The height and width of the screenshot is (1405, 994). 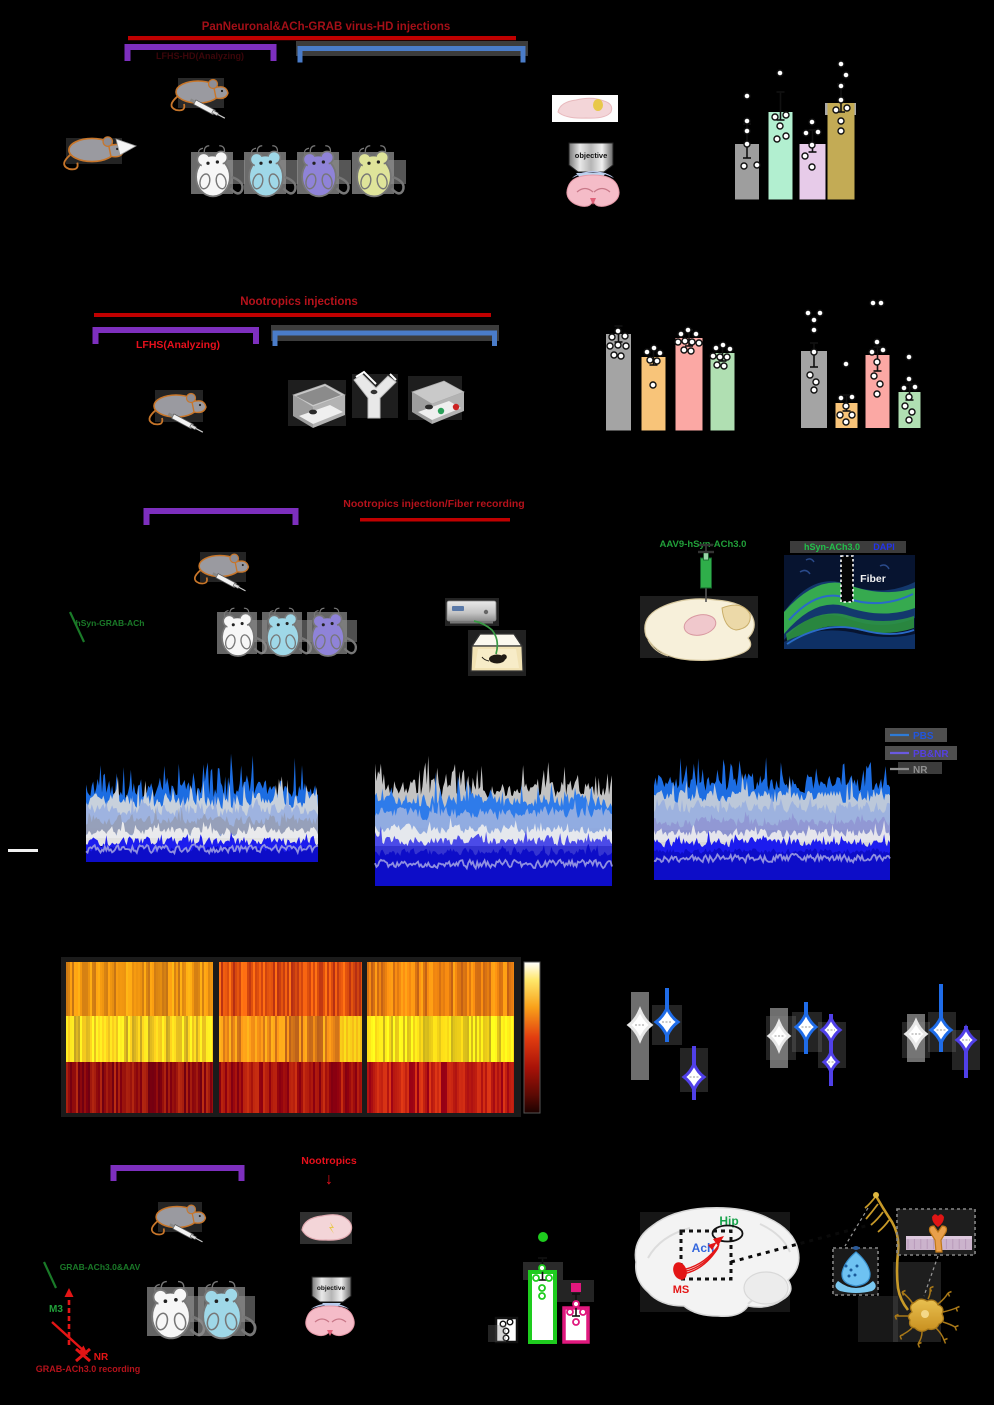 What do you see at coordinates (728, 1221) in the screenshot?
I see `svg-text: Hip` at bounding box center [728, 1221].